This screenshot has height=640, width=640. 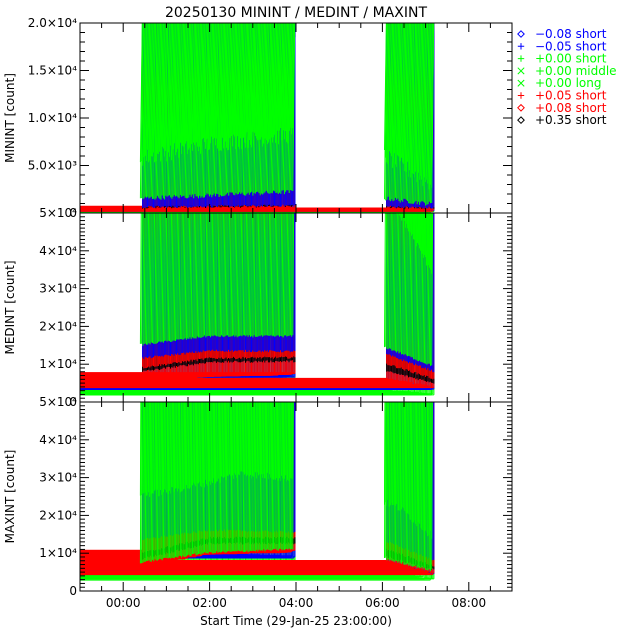 What do you see at coordinates (568, 83) in the screenshot?
I see `legend-label: +0.00 long` at bounding box center [568, 83].